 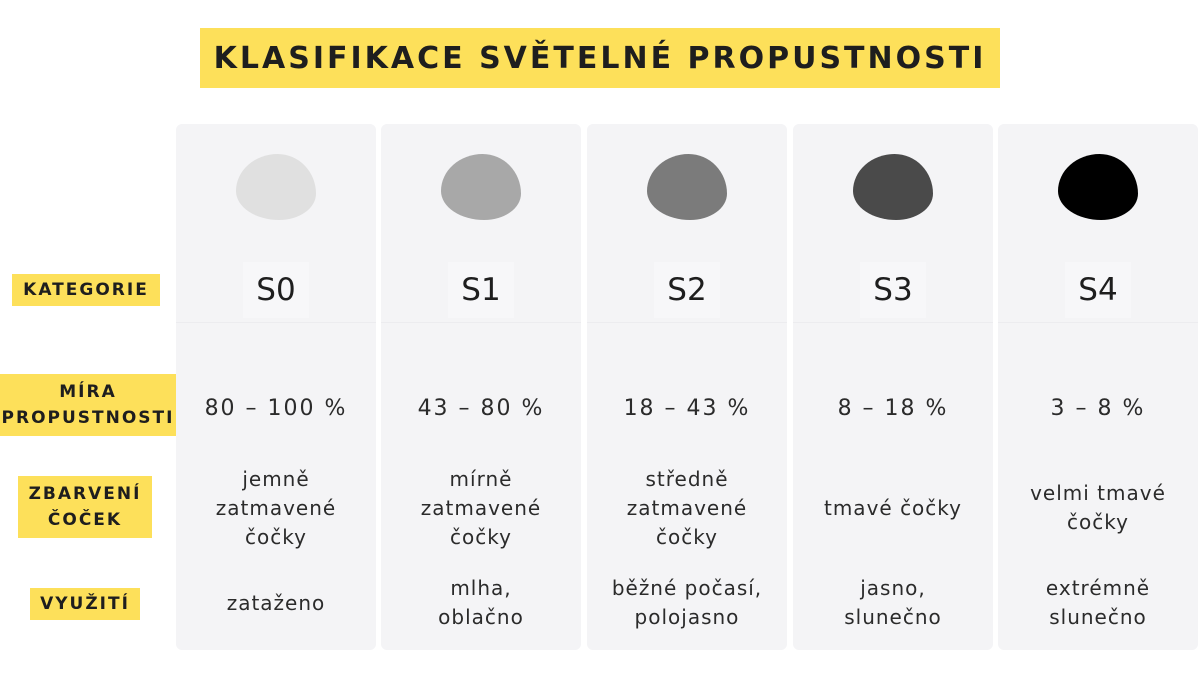 I want to click on tint-text: mírně zatmavené čočky, so click(x=481, y=507).